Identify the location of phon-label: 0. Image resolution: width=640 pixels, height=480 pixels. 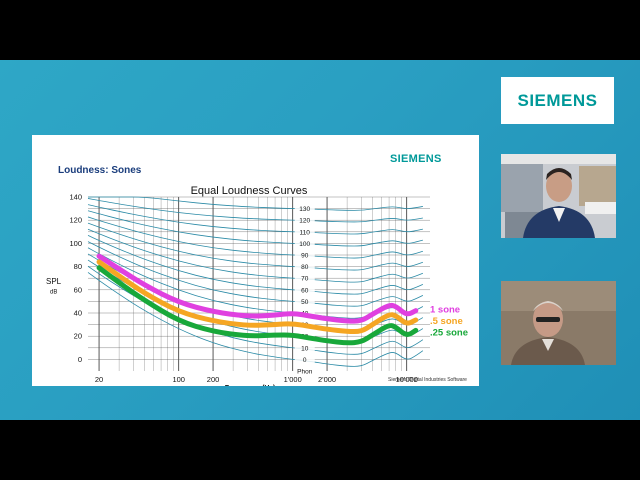
(305, 360).